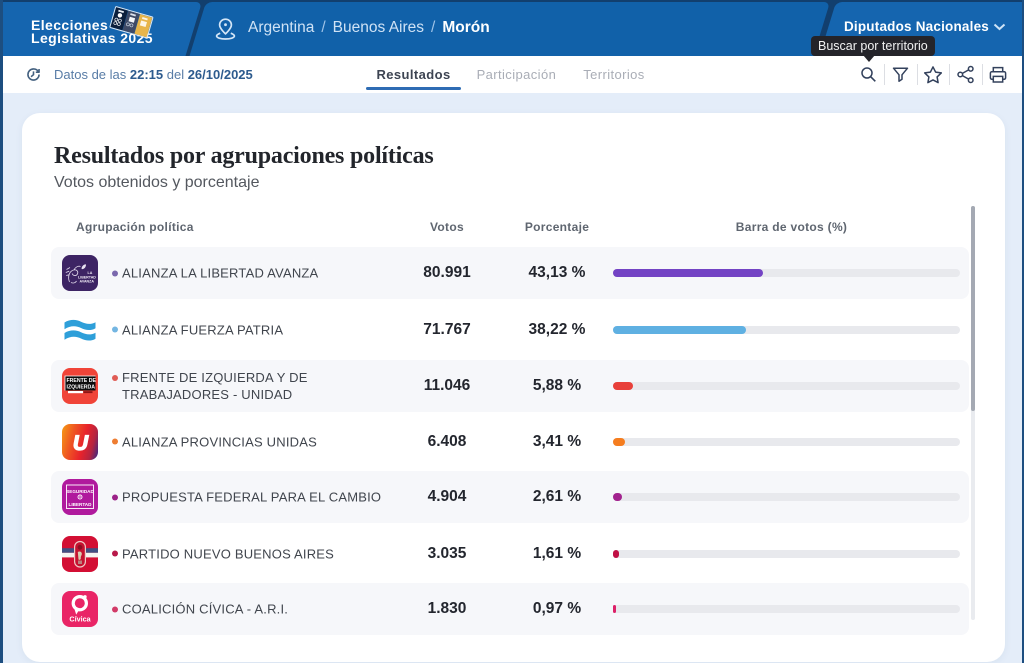 This screenshot has width=1024, height=663. What do you see at coordinates (87, 282) in the screenshot?
I see `svg-text: AVANZA` at bounding box center [87, 282].